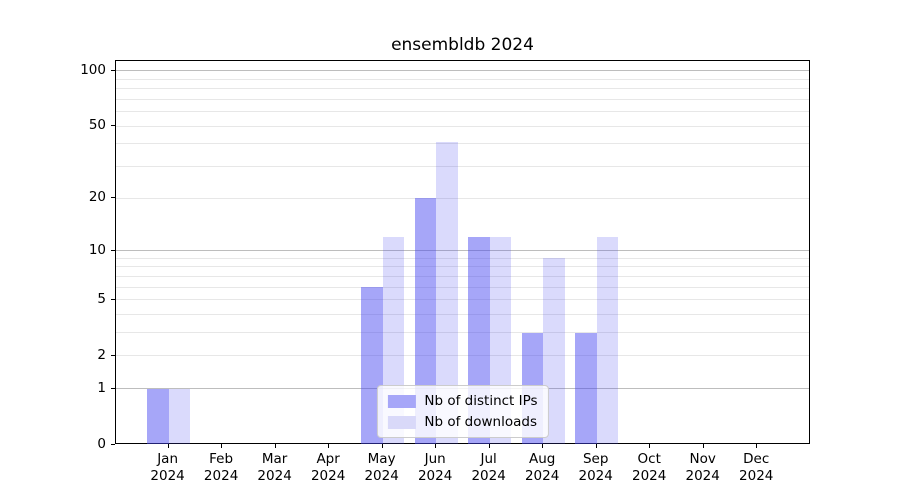 The height and width of the screenshot is (500, 900). Describe the element at coordinates (554, 351) in the screenshot. I see `bar-downloads-aug` at that location.